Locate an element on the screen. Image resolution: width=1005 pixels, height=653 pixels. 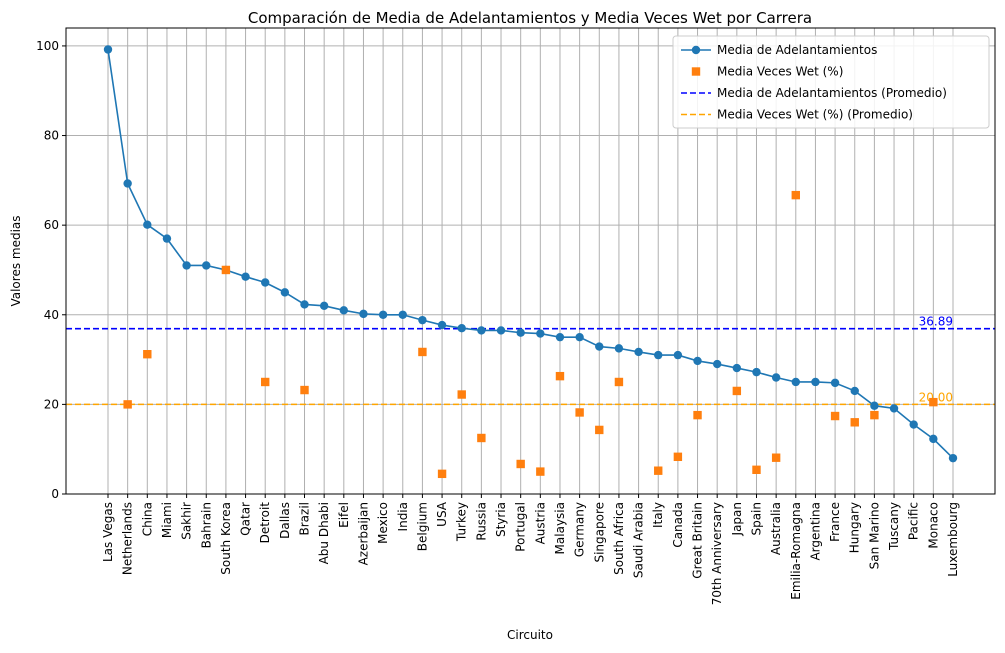
x-tick-label: Italy is located at coordinates (658, 515).